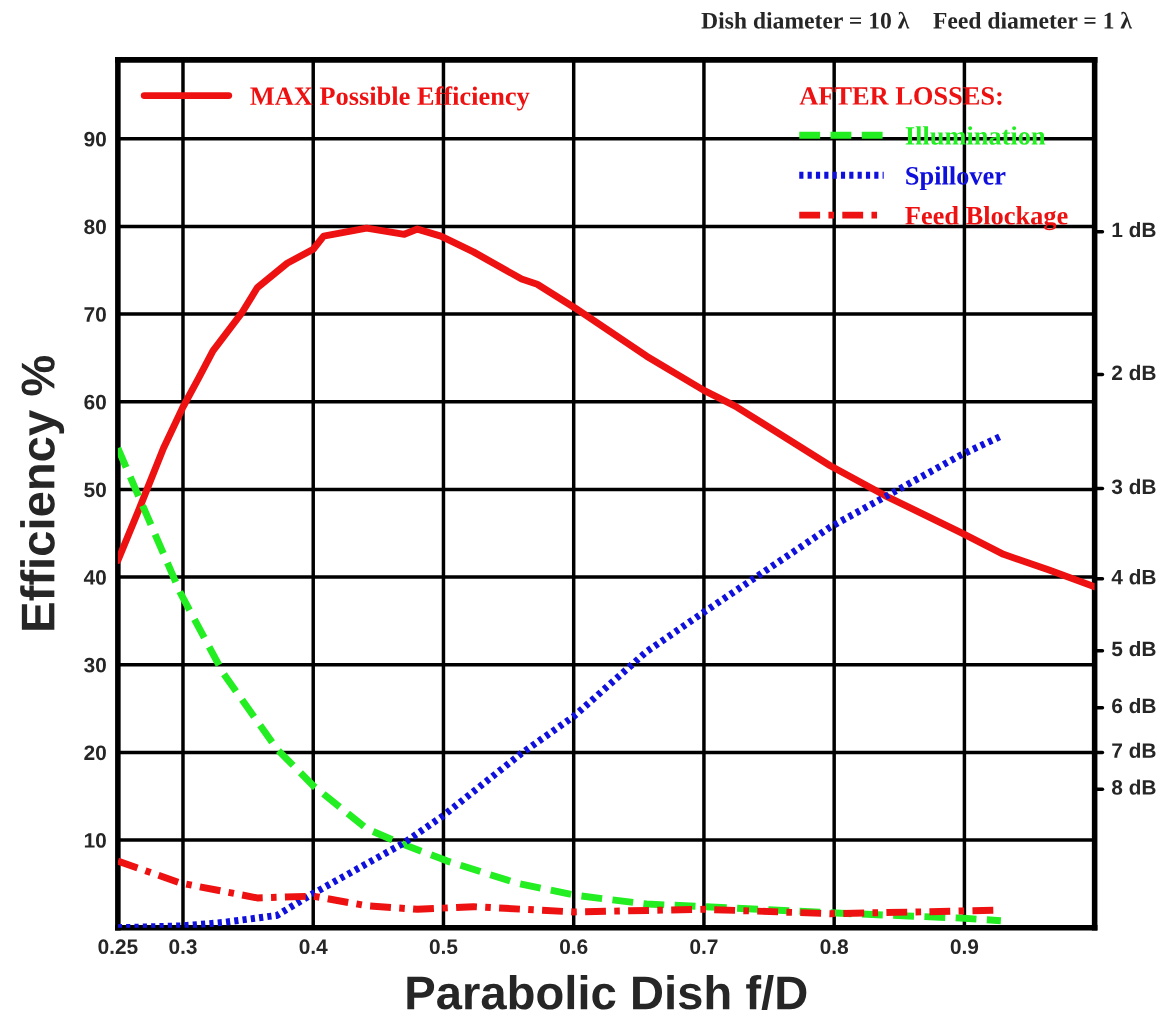  Describe the element at coordinates (95, 490) in the screenshot. I see `y-tick-label: 50` at that location.